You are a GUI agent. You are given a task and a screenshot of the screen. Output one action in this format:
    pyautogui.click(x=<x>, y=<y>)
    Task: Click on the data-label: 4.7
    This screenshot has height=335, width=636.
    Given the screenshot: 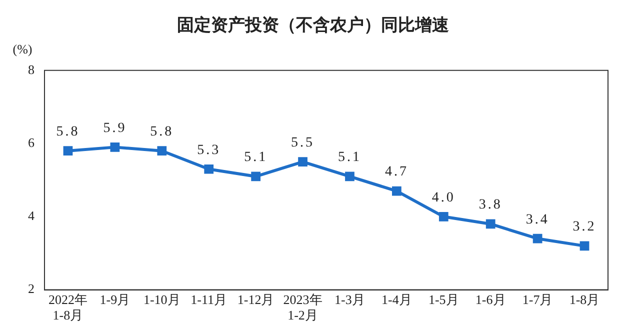 What is the action you would take?
    pyautogui.click(x=396, y=172)
    